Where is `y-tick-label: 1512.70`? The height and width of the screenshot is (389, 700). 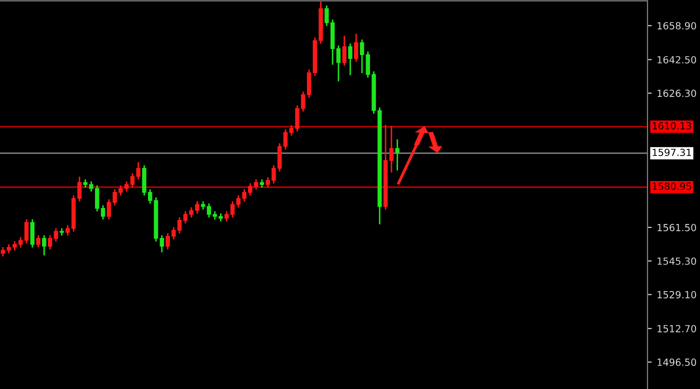 y-tick-label: 1512.70 is located at coordinates (677, 328).